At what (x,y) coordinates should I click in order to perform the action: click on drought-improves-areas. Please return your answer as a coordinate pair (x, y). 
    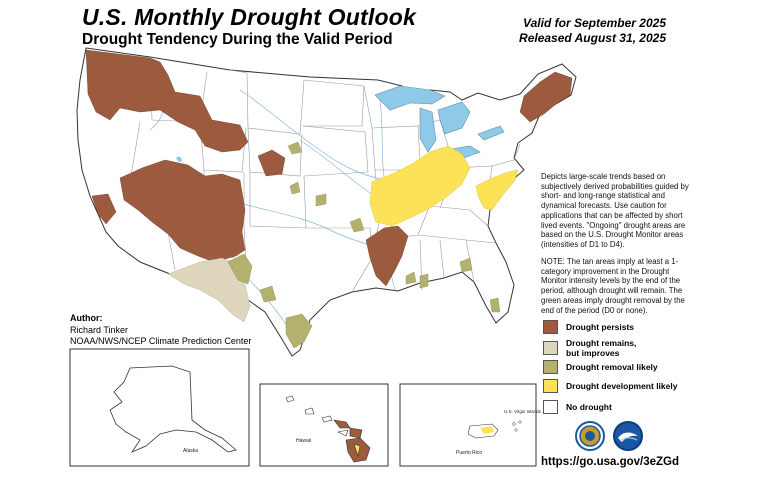
    Looking at the image, I should click on (209, 290).